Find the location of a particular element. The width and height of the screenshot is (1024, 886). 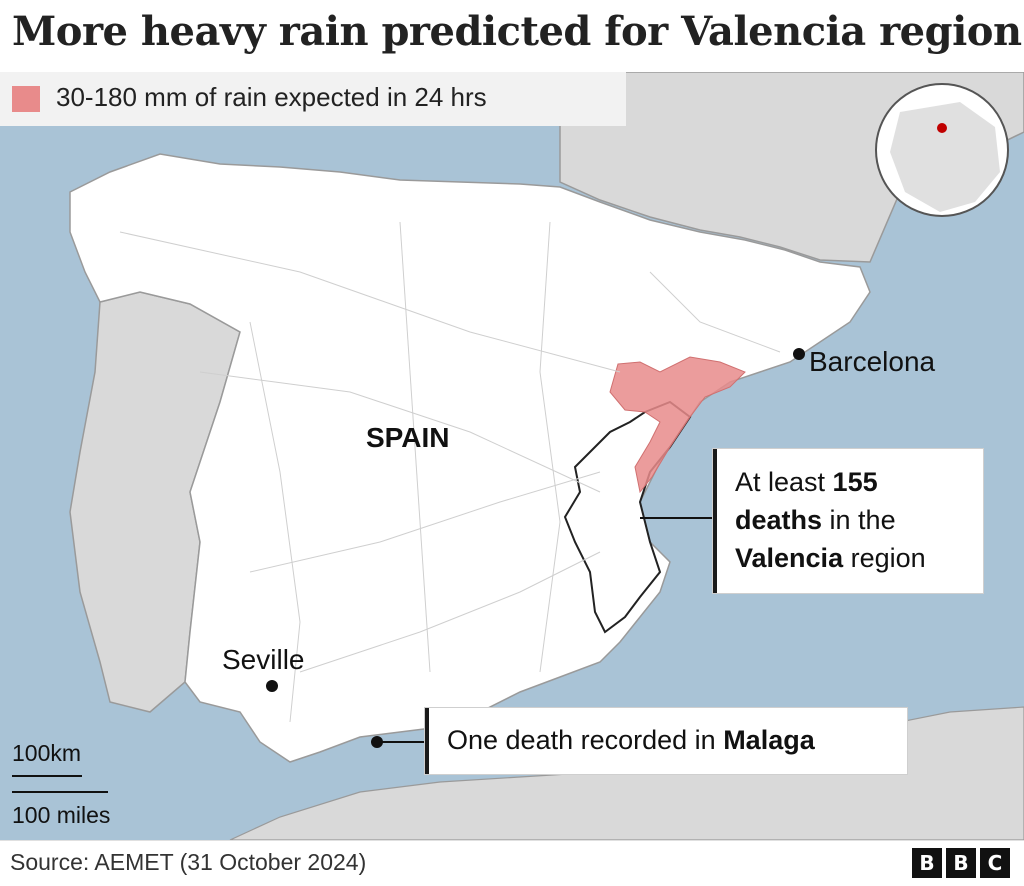

legend-label: 30-180 mm of rain expected in 24 hrs is located at coordinates (271, 97).